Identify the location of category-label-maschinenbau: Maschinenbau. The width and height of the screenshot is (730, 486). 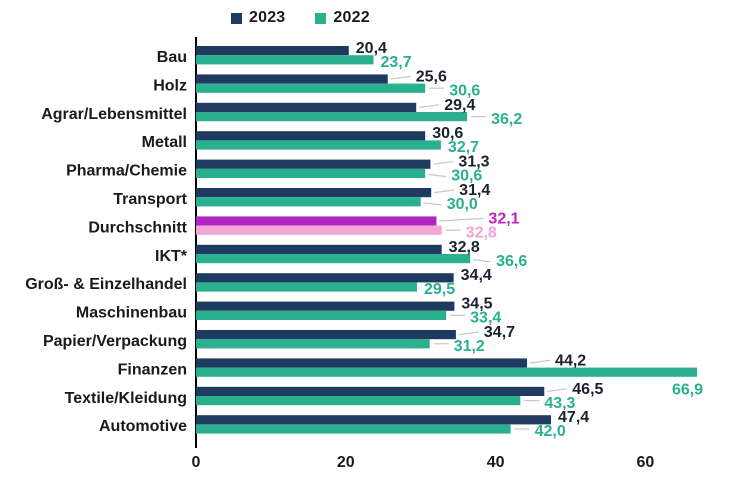
(131, 313).